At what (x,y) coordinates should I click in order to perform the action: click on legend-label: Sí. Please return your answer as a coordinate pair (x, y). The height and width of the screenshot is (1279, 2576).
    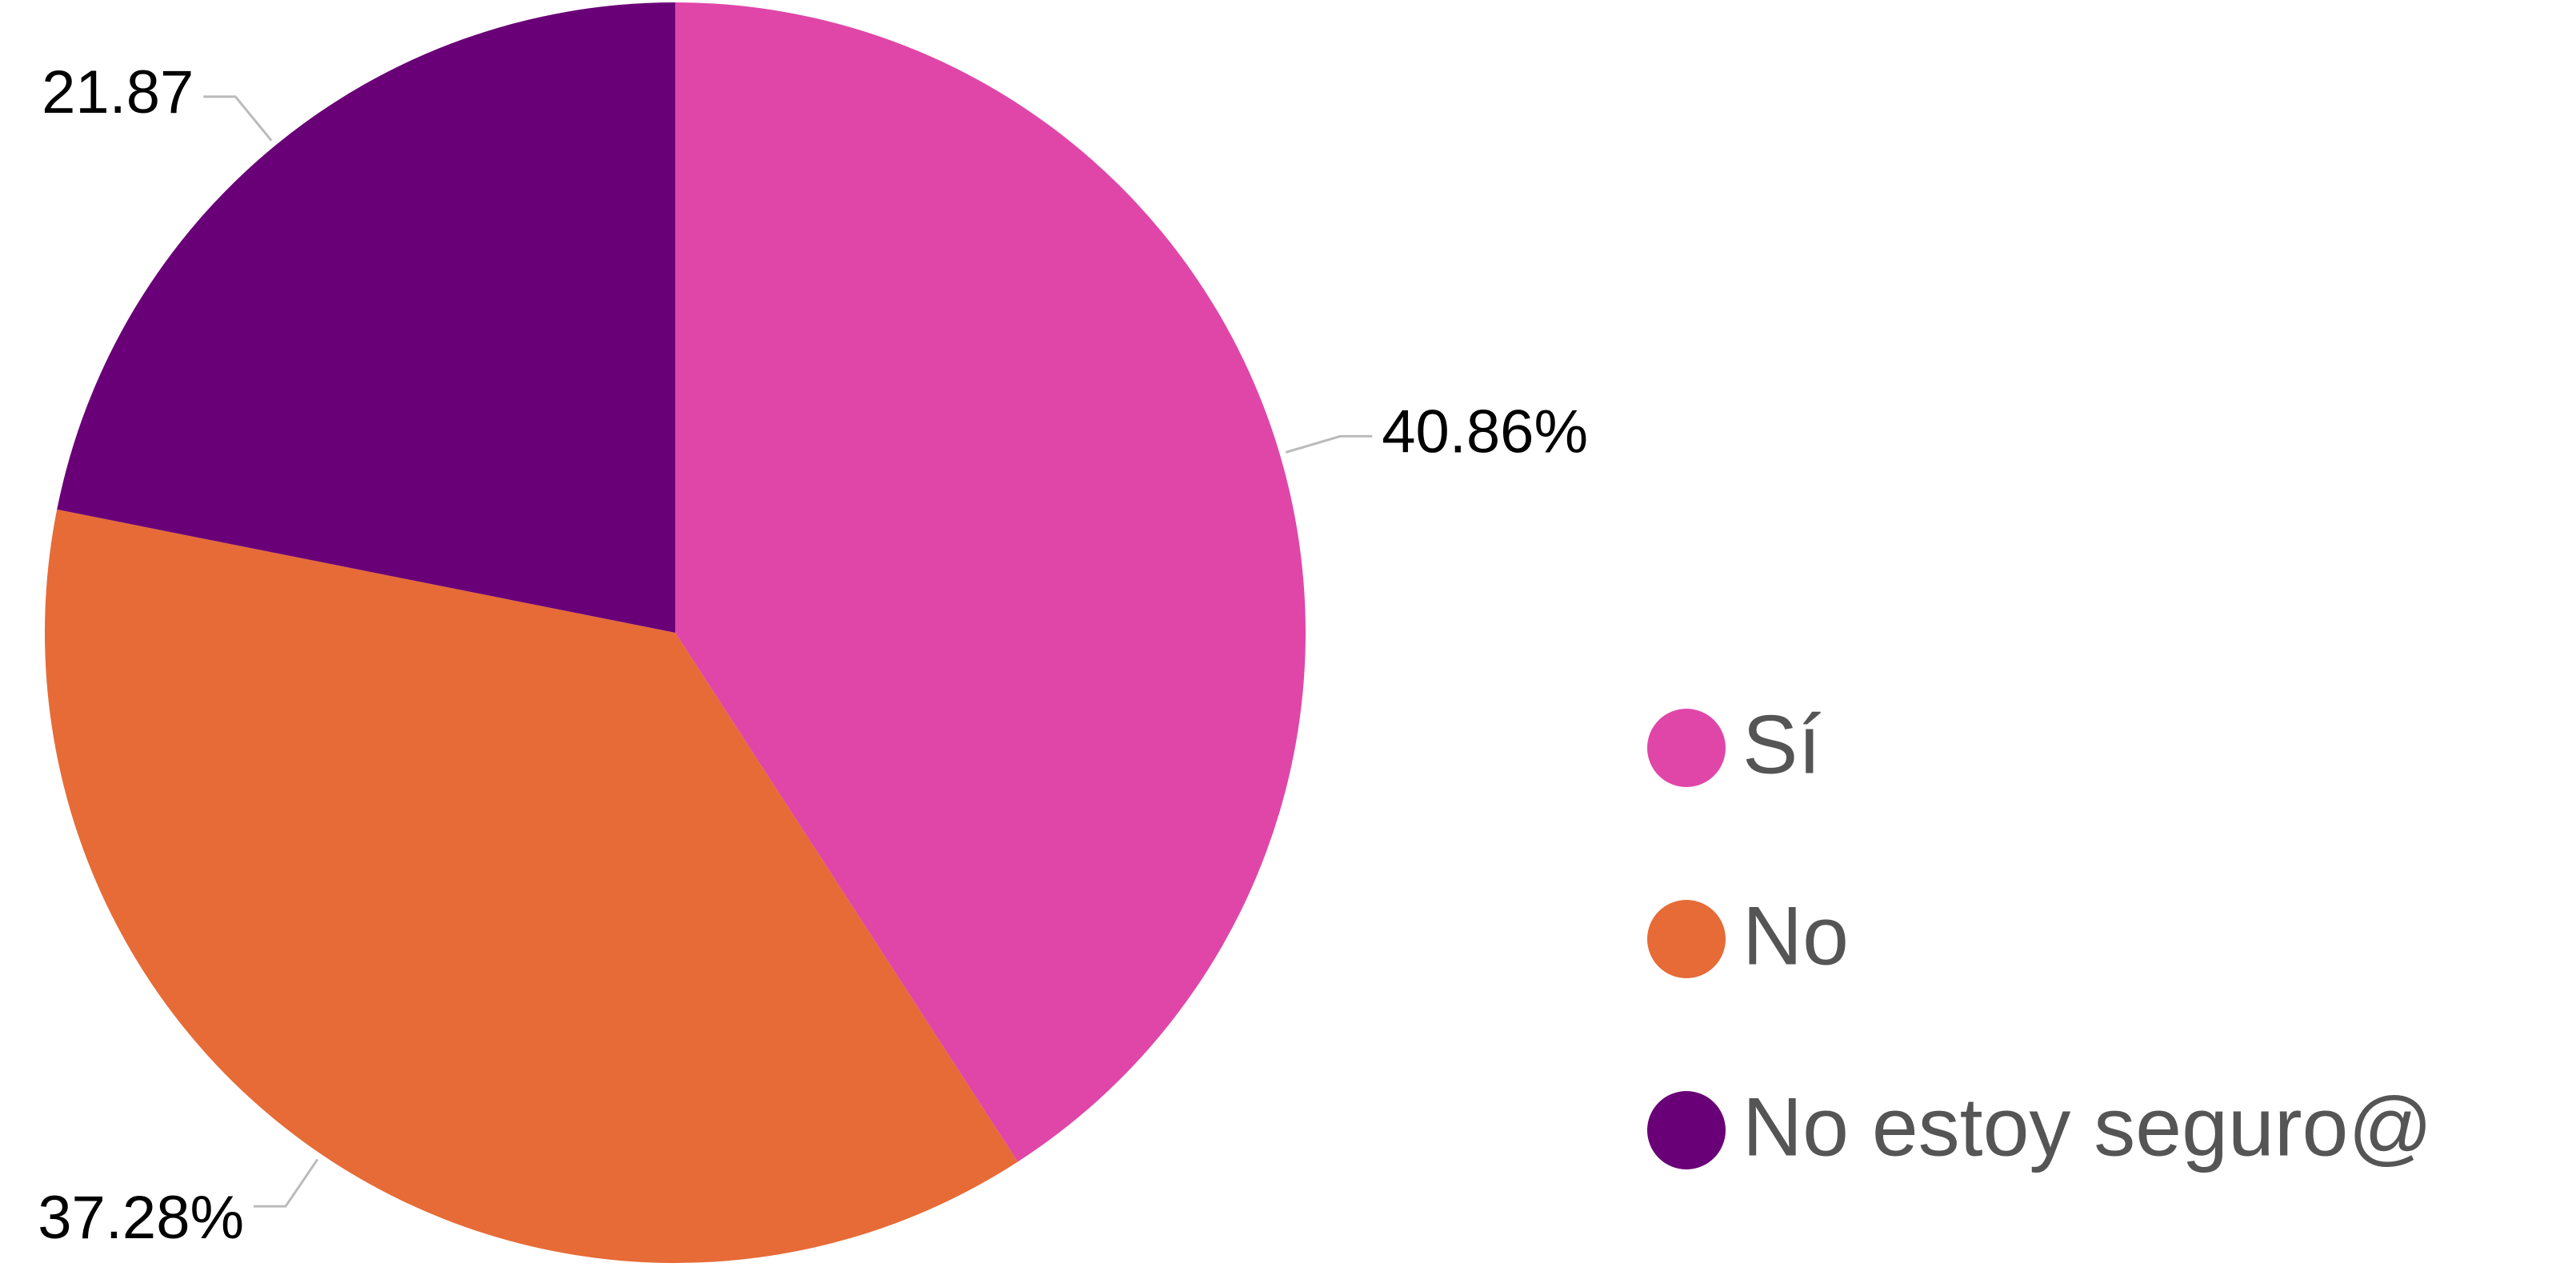
    Looking at the image, I should click on (1781, 744).